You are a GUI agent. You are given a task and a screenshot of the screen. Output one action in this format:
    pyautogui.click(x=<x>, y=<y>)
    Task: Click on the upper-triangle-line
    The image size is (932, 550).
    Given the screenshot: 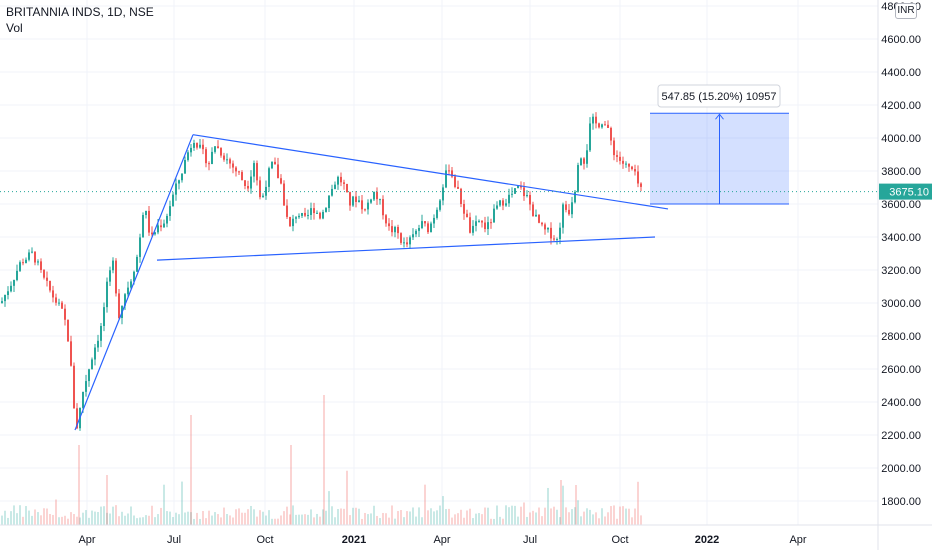 What is the action you would take?
    pyautogui.click(x=430, y=172)
    